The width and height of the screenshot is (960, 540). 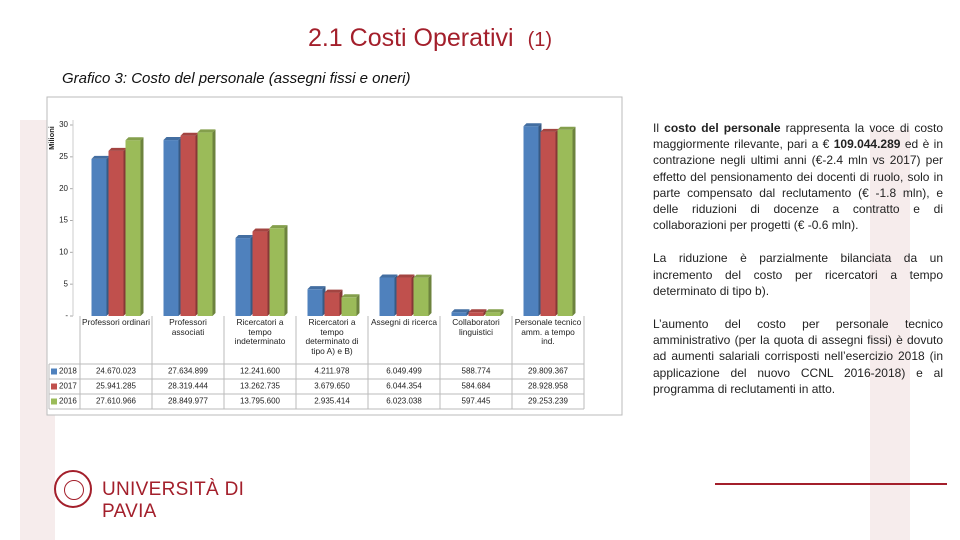 I want to click on value-label: 29.253.239, so click(x=548, y=401).